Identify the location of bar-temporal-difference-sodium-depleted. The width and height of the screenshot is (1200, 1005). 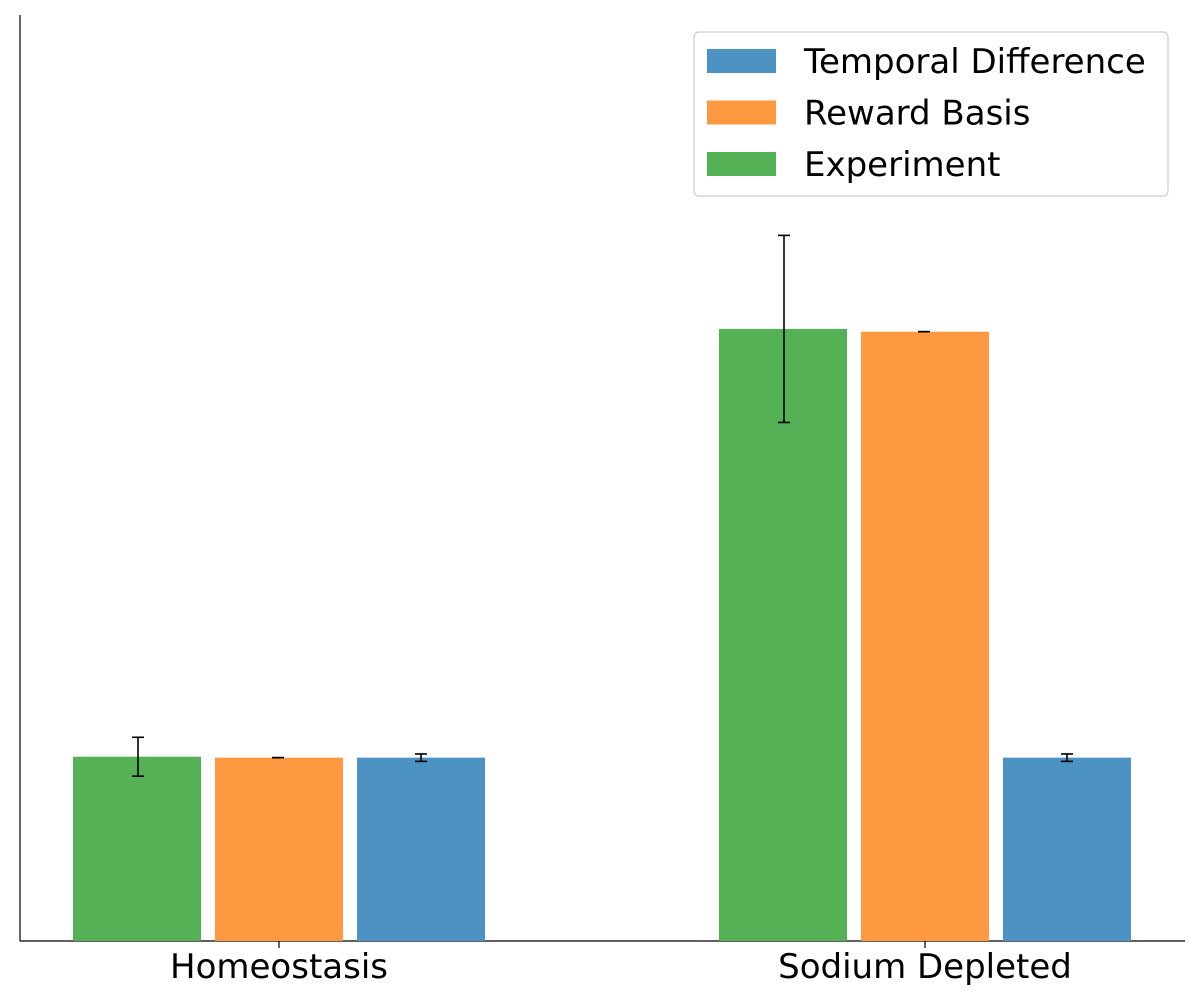
(1067, 849).